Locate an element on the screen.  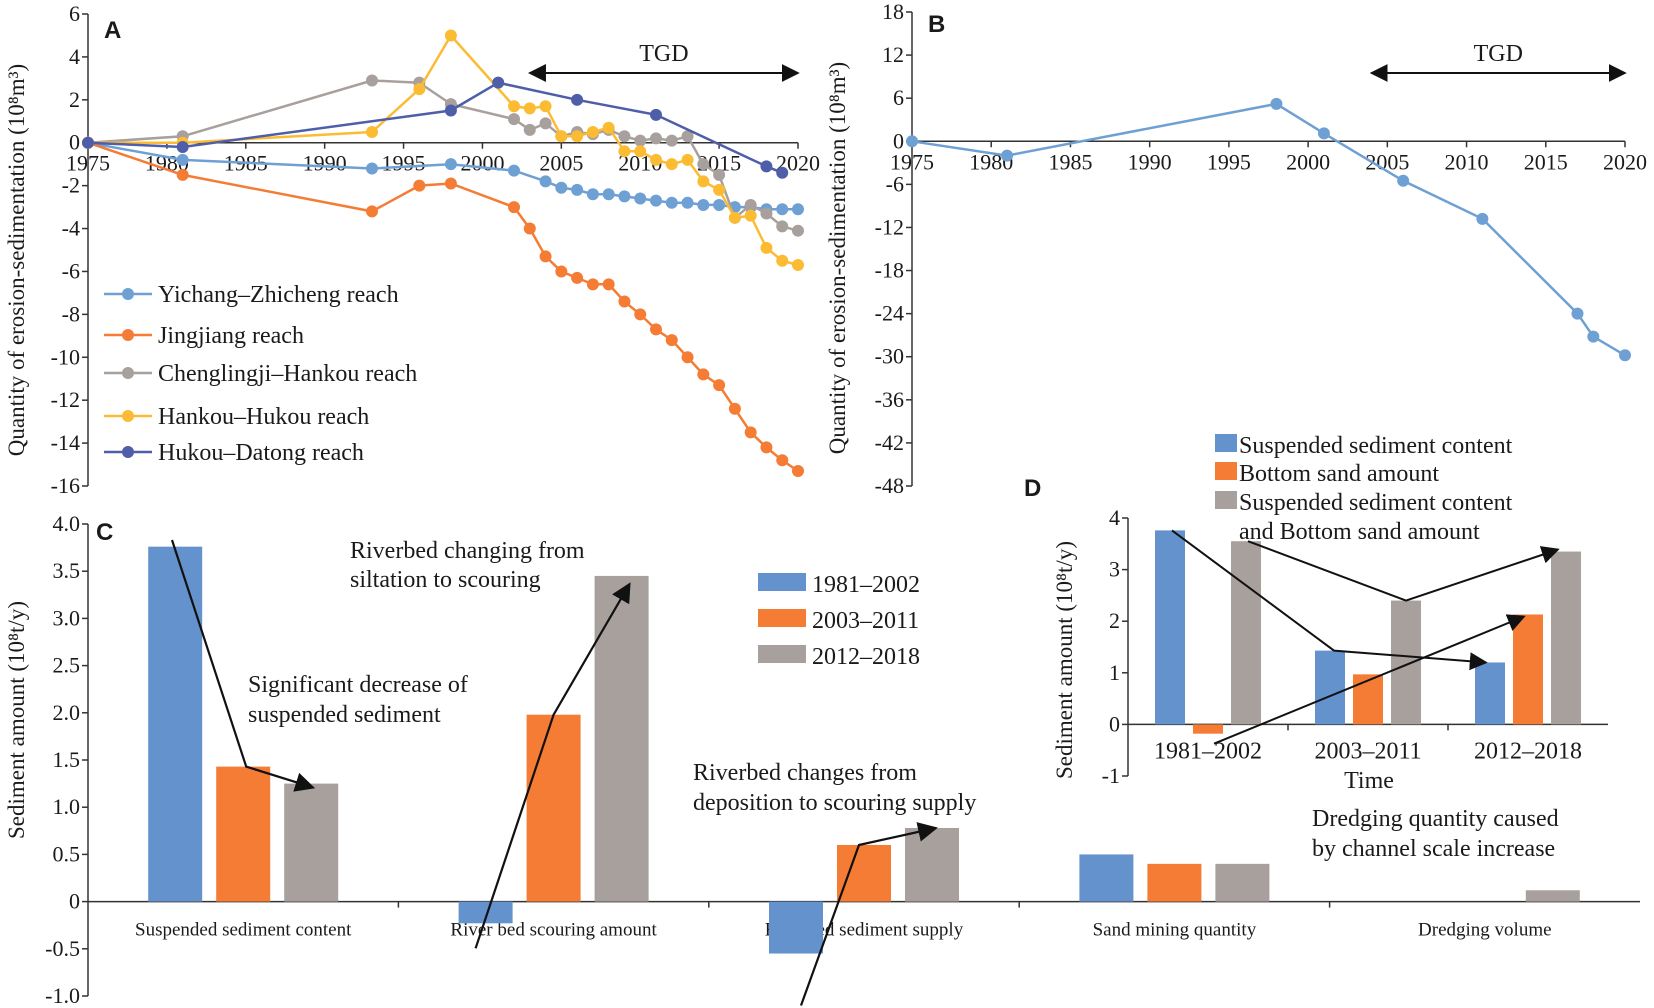
annotation-text: suspended sediment is located at coordinates (344, 715).